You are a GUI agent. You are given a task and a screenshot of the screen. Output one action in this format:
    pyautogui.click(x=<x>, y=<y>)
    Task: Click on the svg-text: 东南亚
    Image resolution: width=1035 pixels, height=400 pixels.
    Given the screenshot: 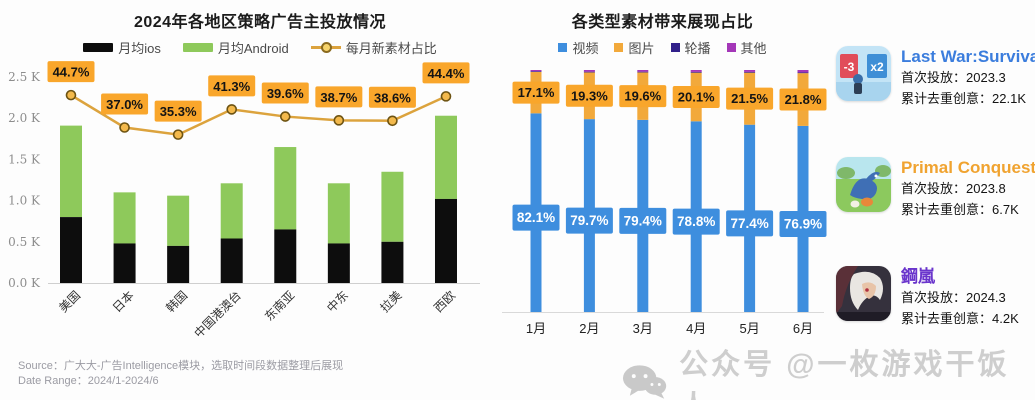 What is the action you would take?
    pyautogui.click(x=279, y=306)
    